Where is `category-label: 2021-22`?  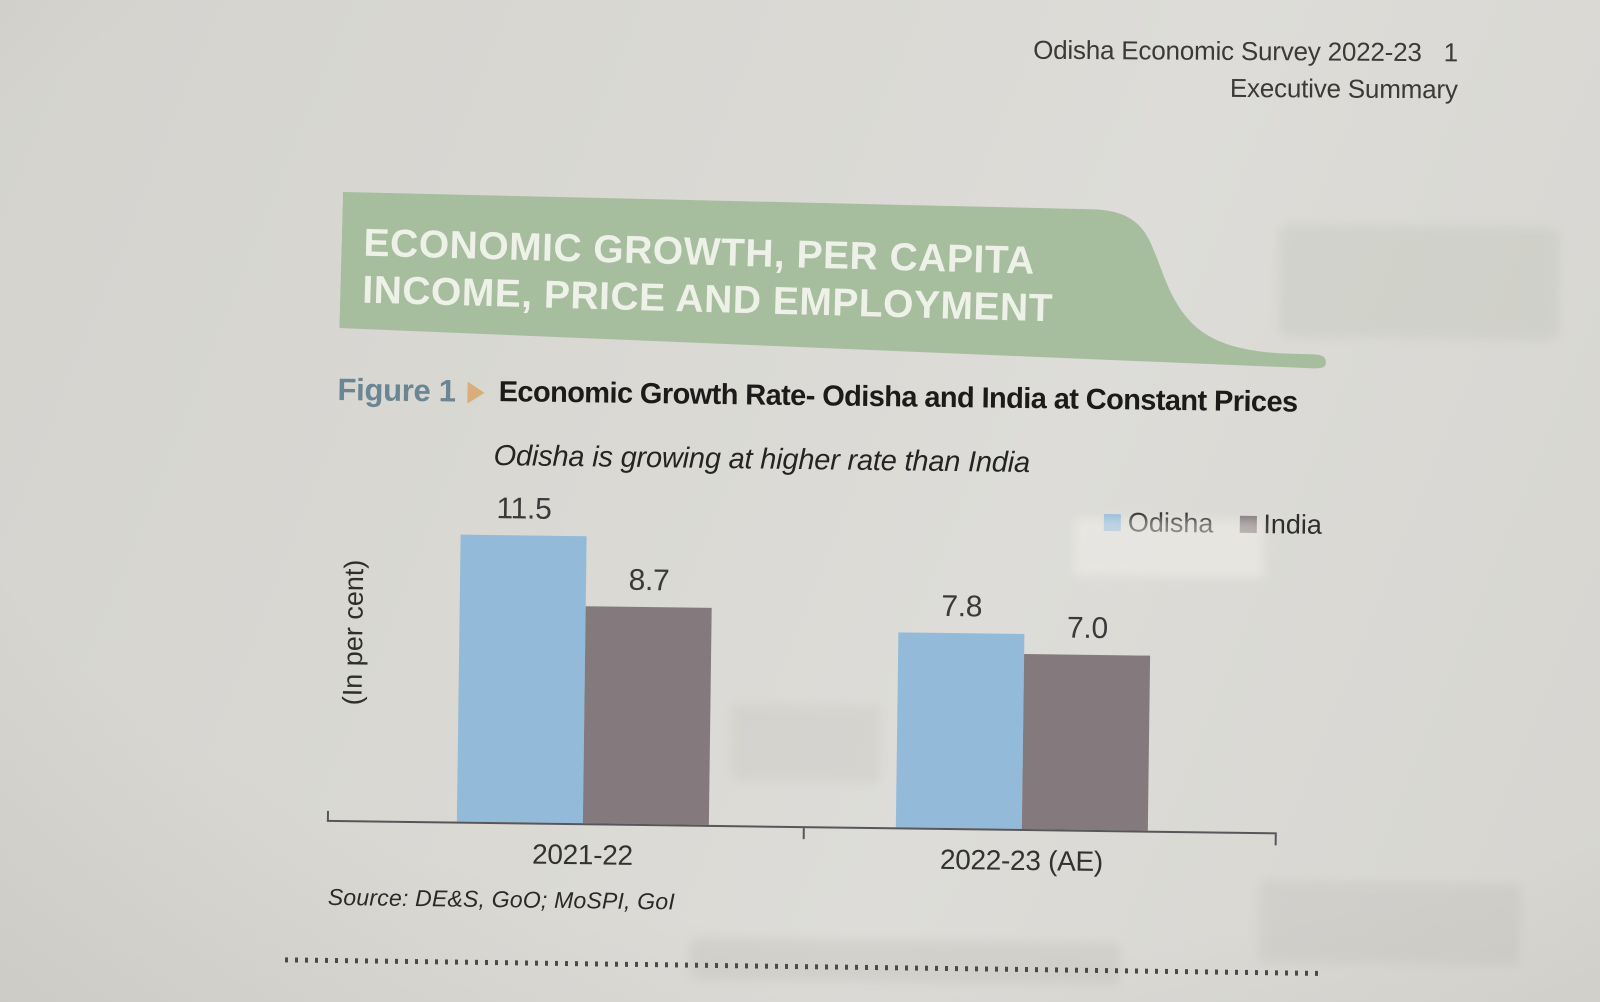 category-label: 2021-22 is located at coordinates (582, 854).